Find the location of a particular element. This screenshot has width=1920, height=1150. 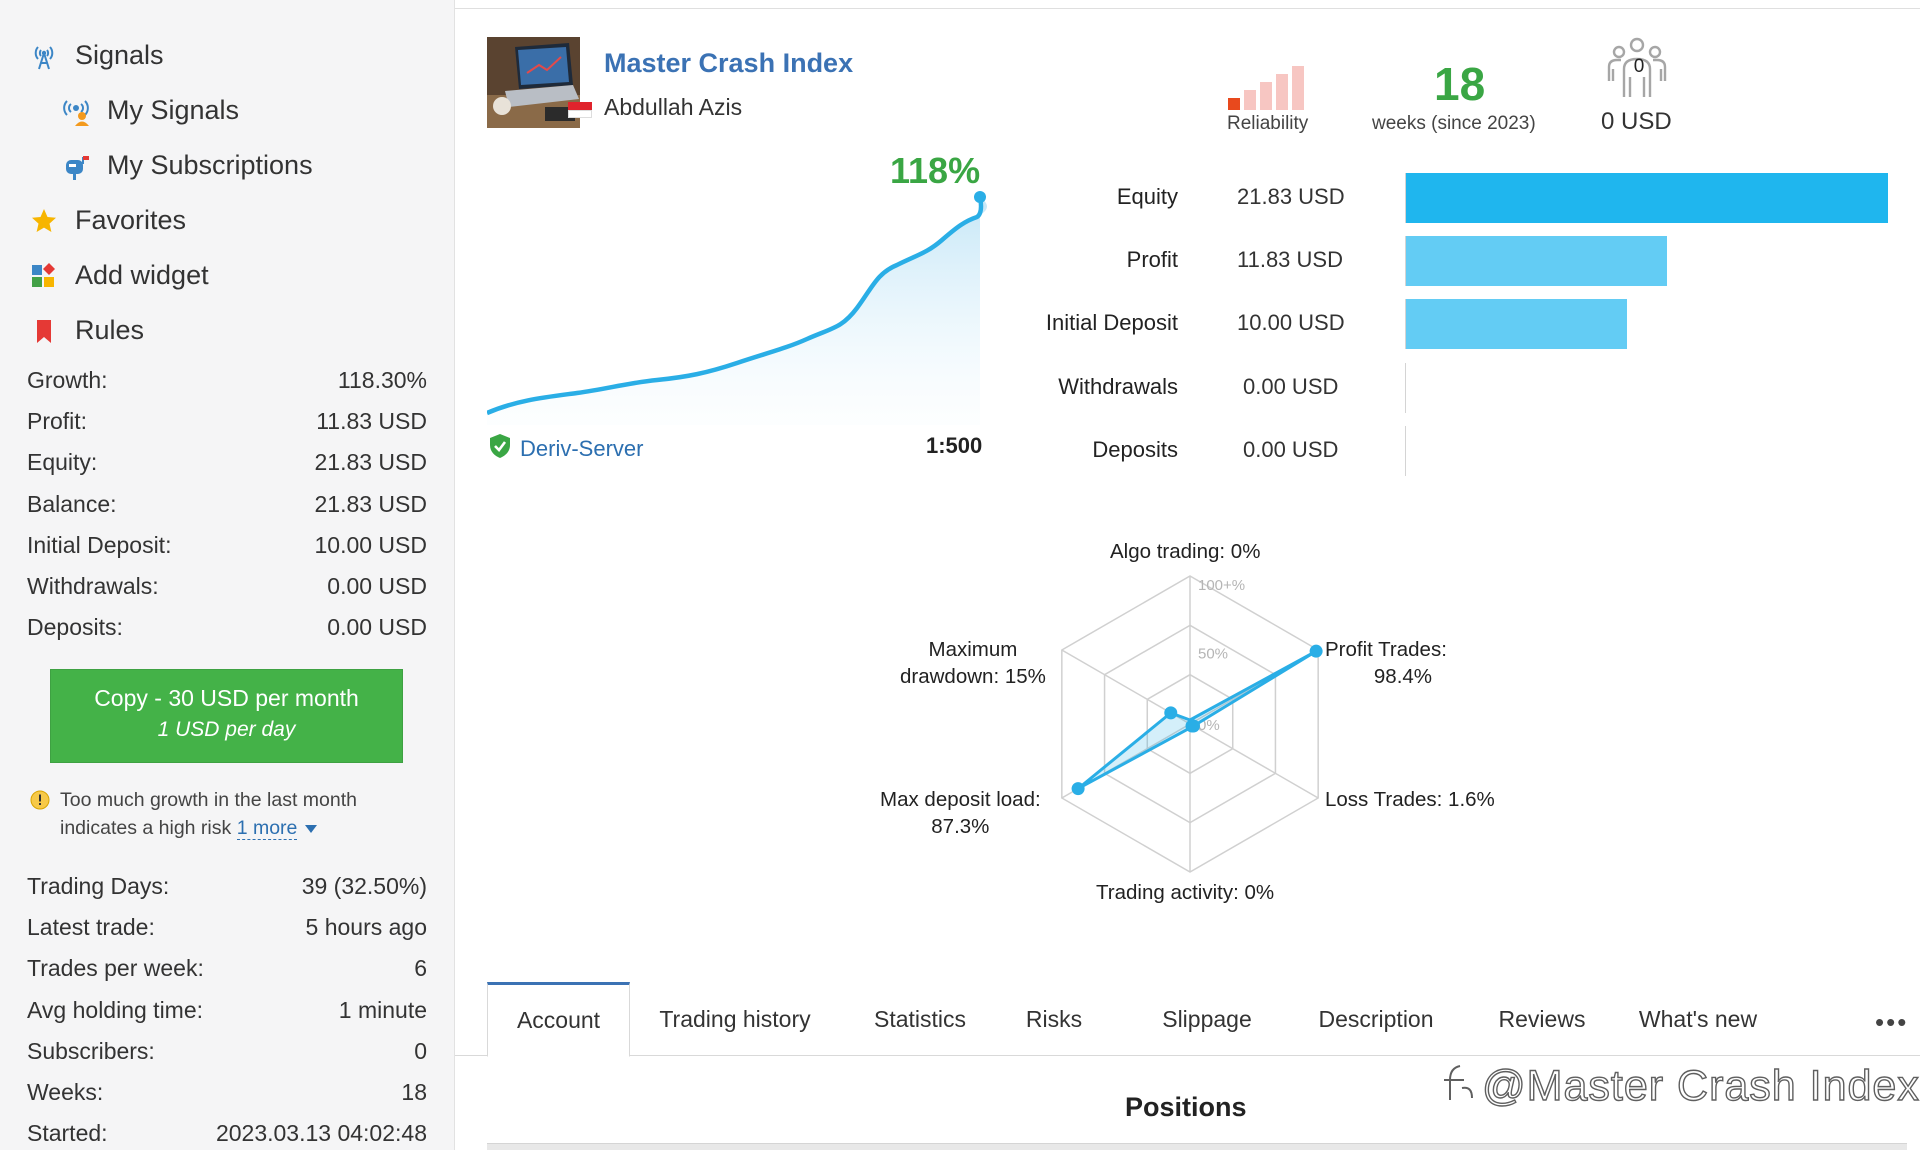

balance-row-initial-deposit: Initial Deposit 10.00 USD is located at coordinates (960, 324).